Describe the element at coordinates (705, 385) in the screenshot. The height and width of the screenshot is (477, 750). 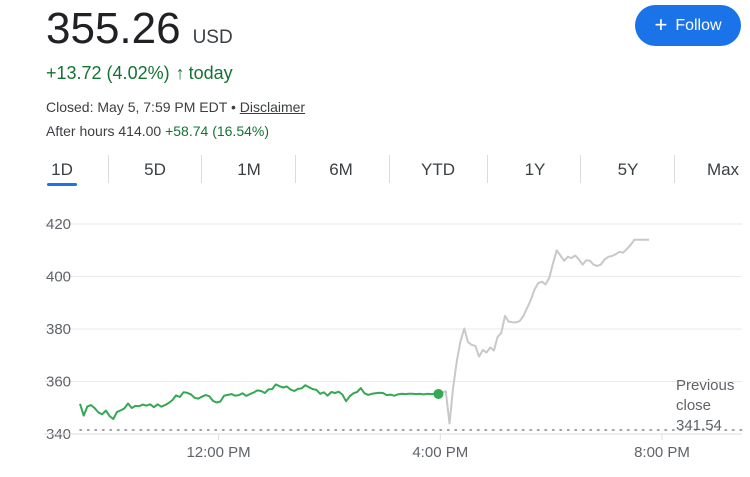
I see `previous-close-label: Previous` at that location.